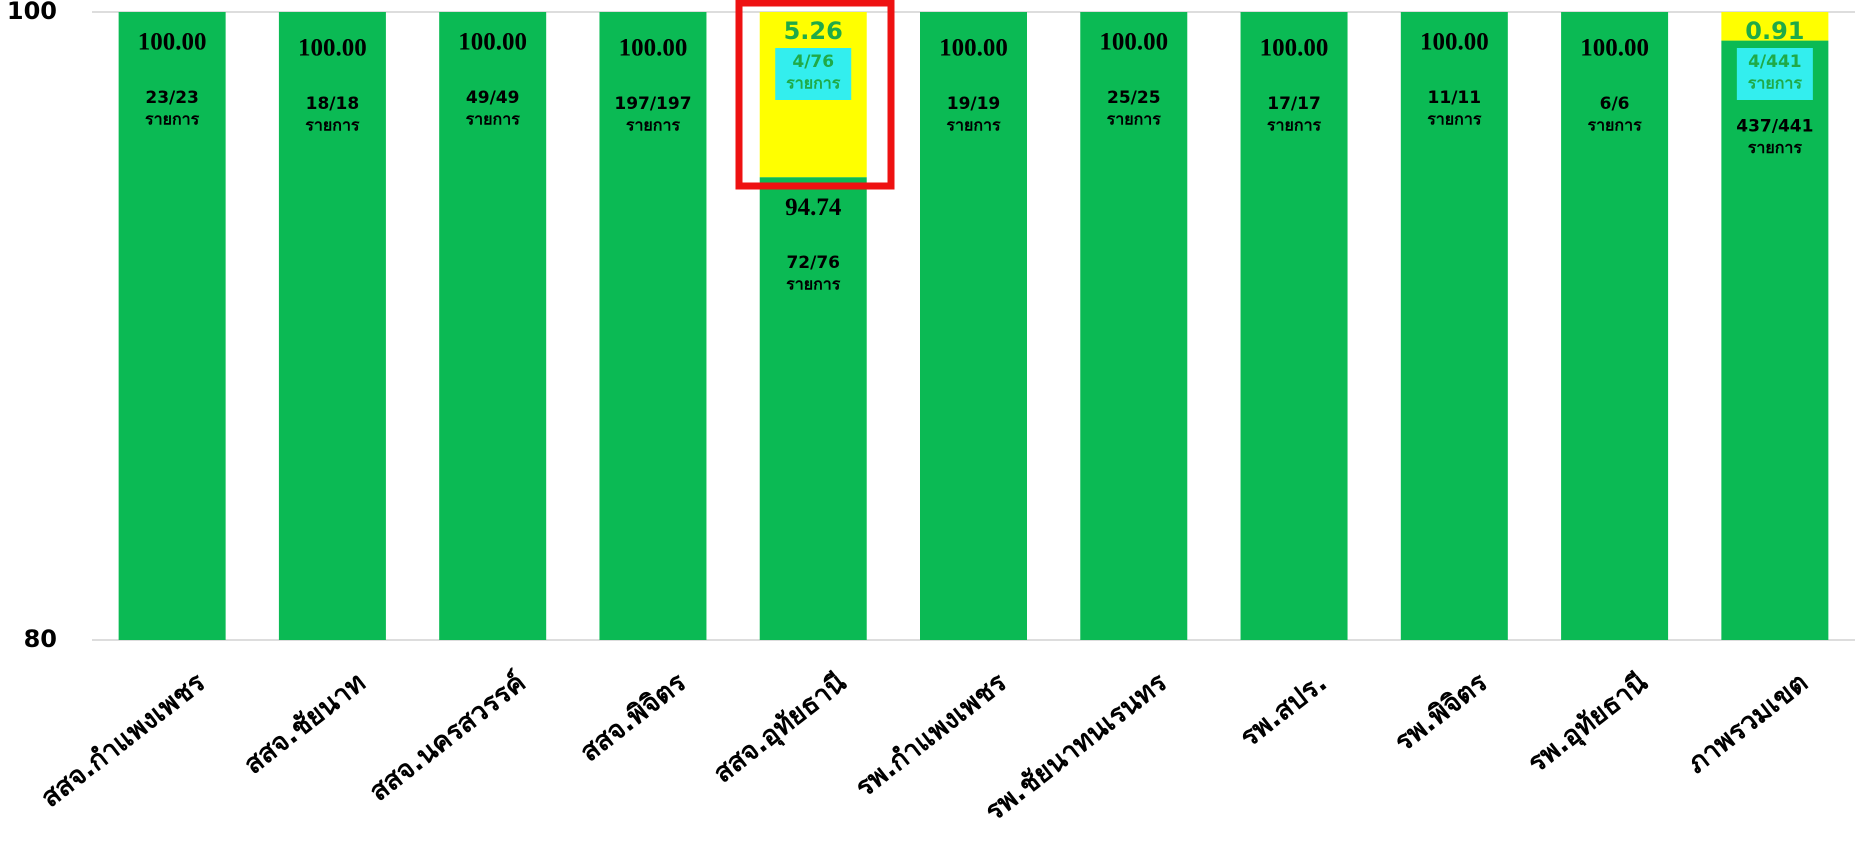 The height and width of the screenshot is (860, 1855). What do you see at coordinates (40, 639) in the screenshot?
I see `y-tick-label: 80` at bounding box center [40, 639].